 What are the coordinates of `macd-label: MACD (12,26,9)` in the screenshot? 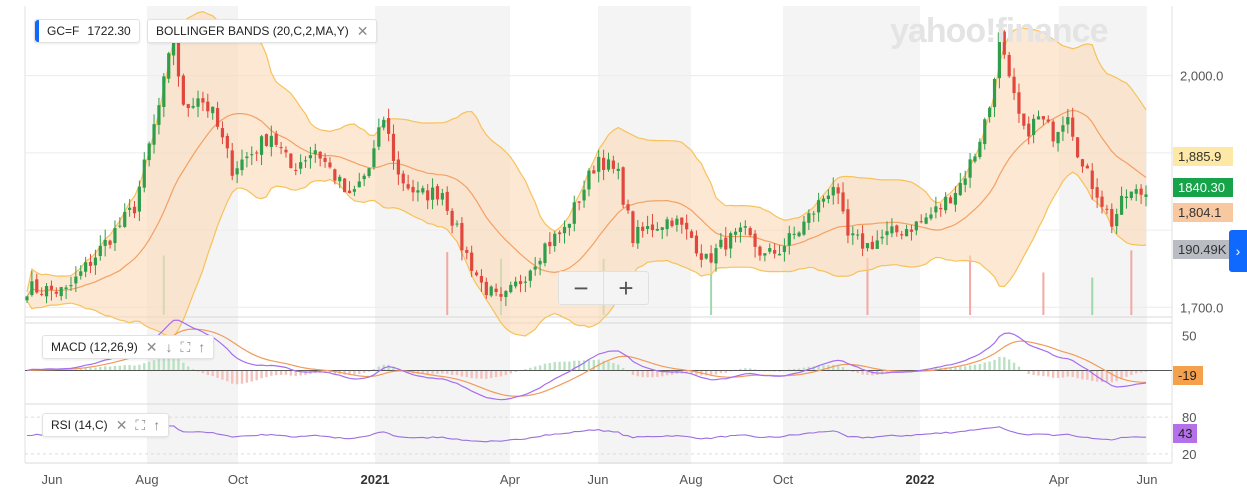 It's located at (94, 347).